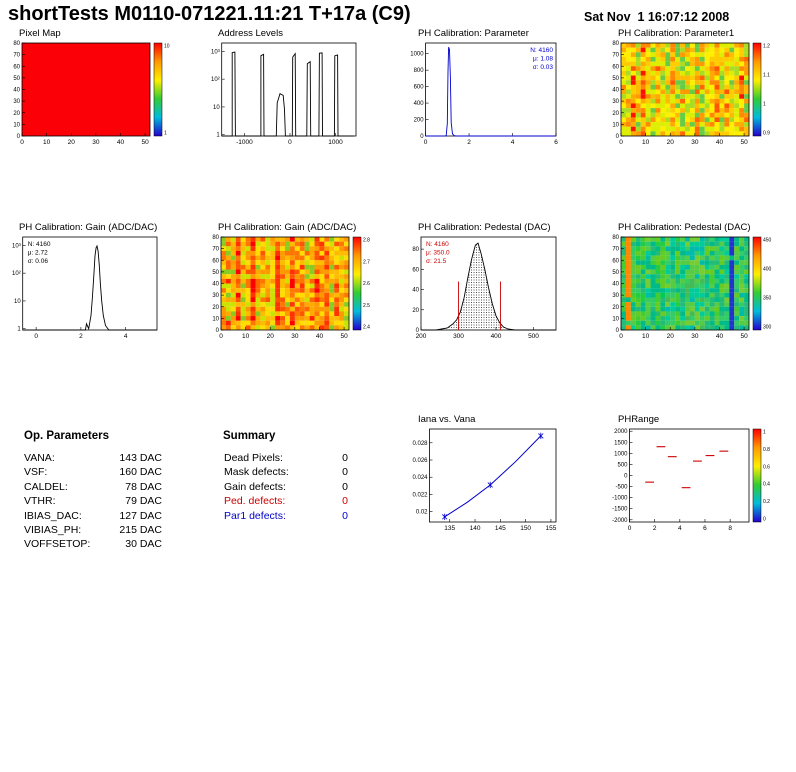 Image resolution: width=796 pixels, height=772 pixels. I want to click on param-label: Par1 defects:, so click(255, 515).